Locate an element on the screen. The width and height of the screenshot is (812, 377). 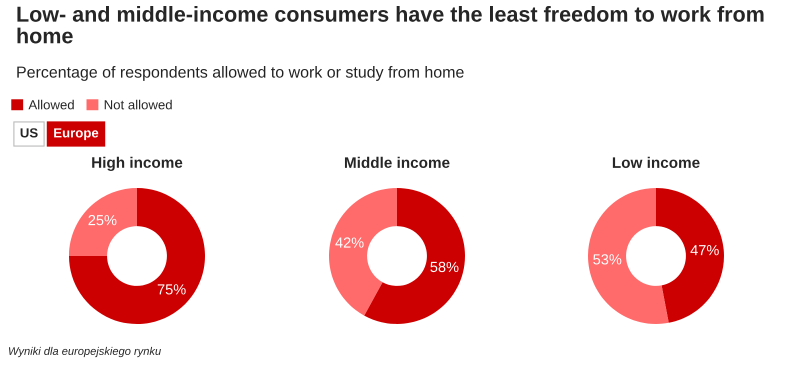
data-label: 58% is located at coordinates (444, 267).